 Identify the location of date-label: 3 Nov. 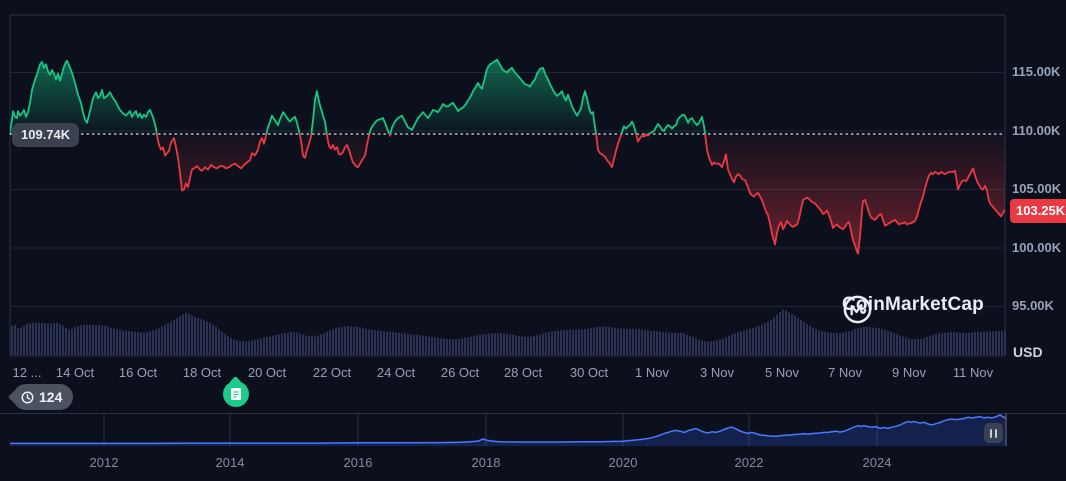
(717, 372).